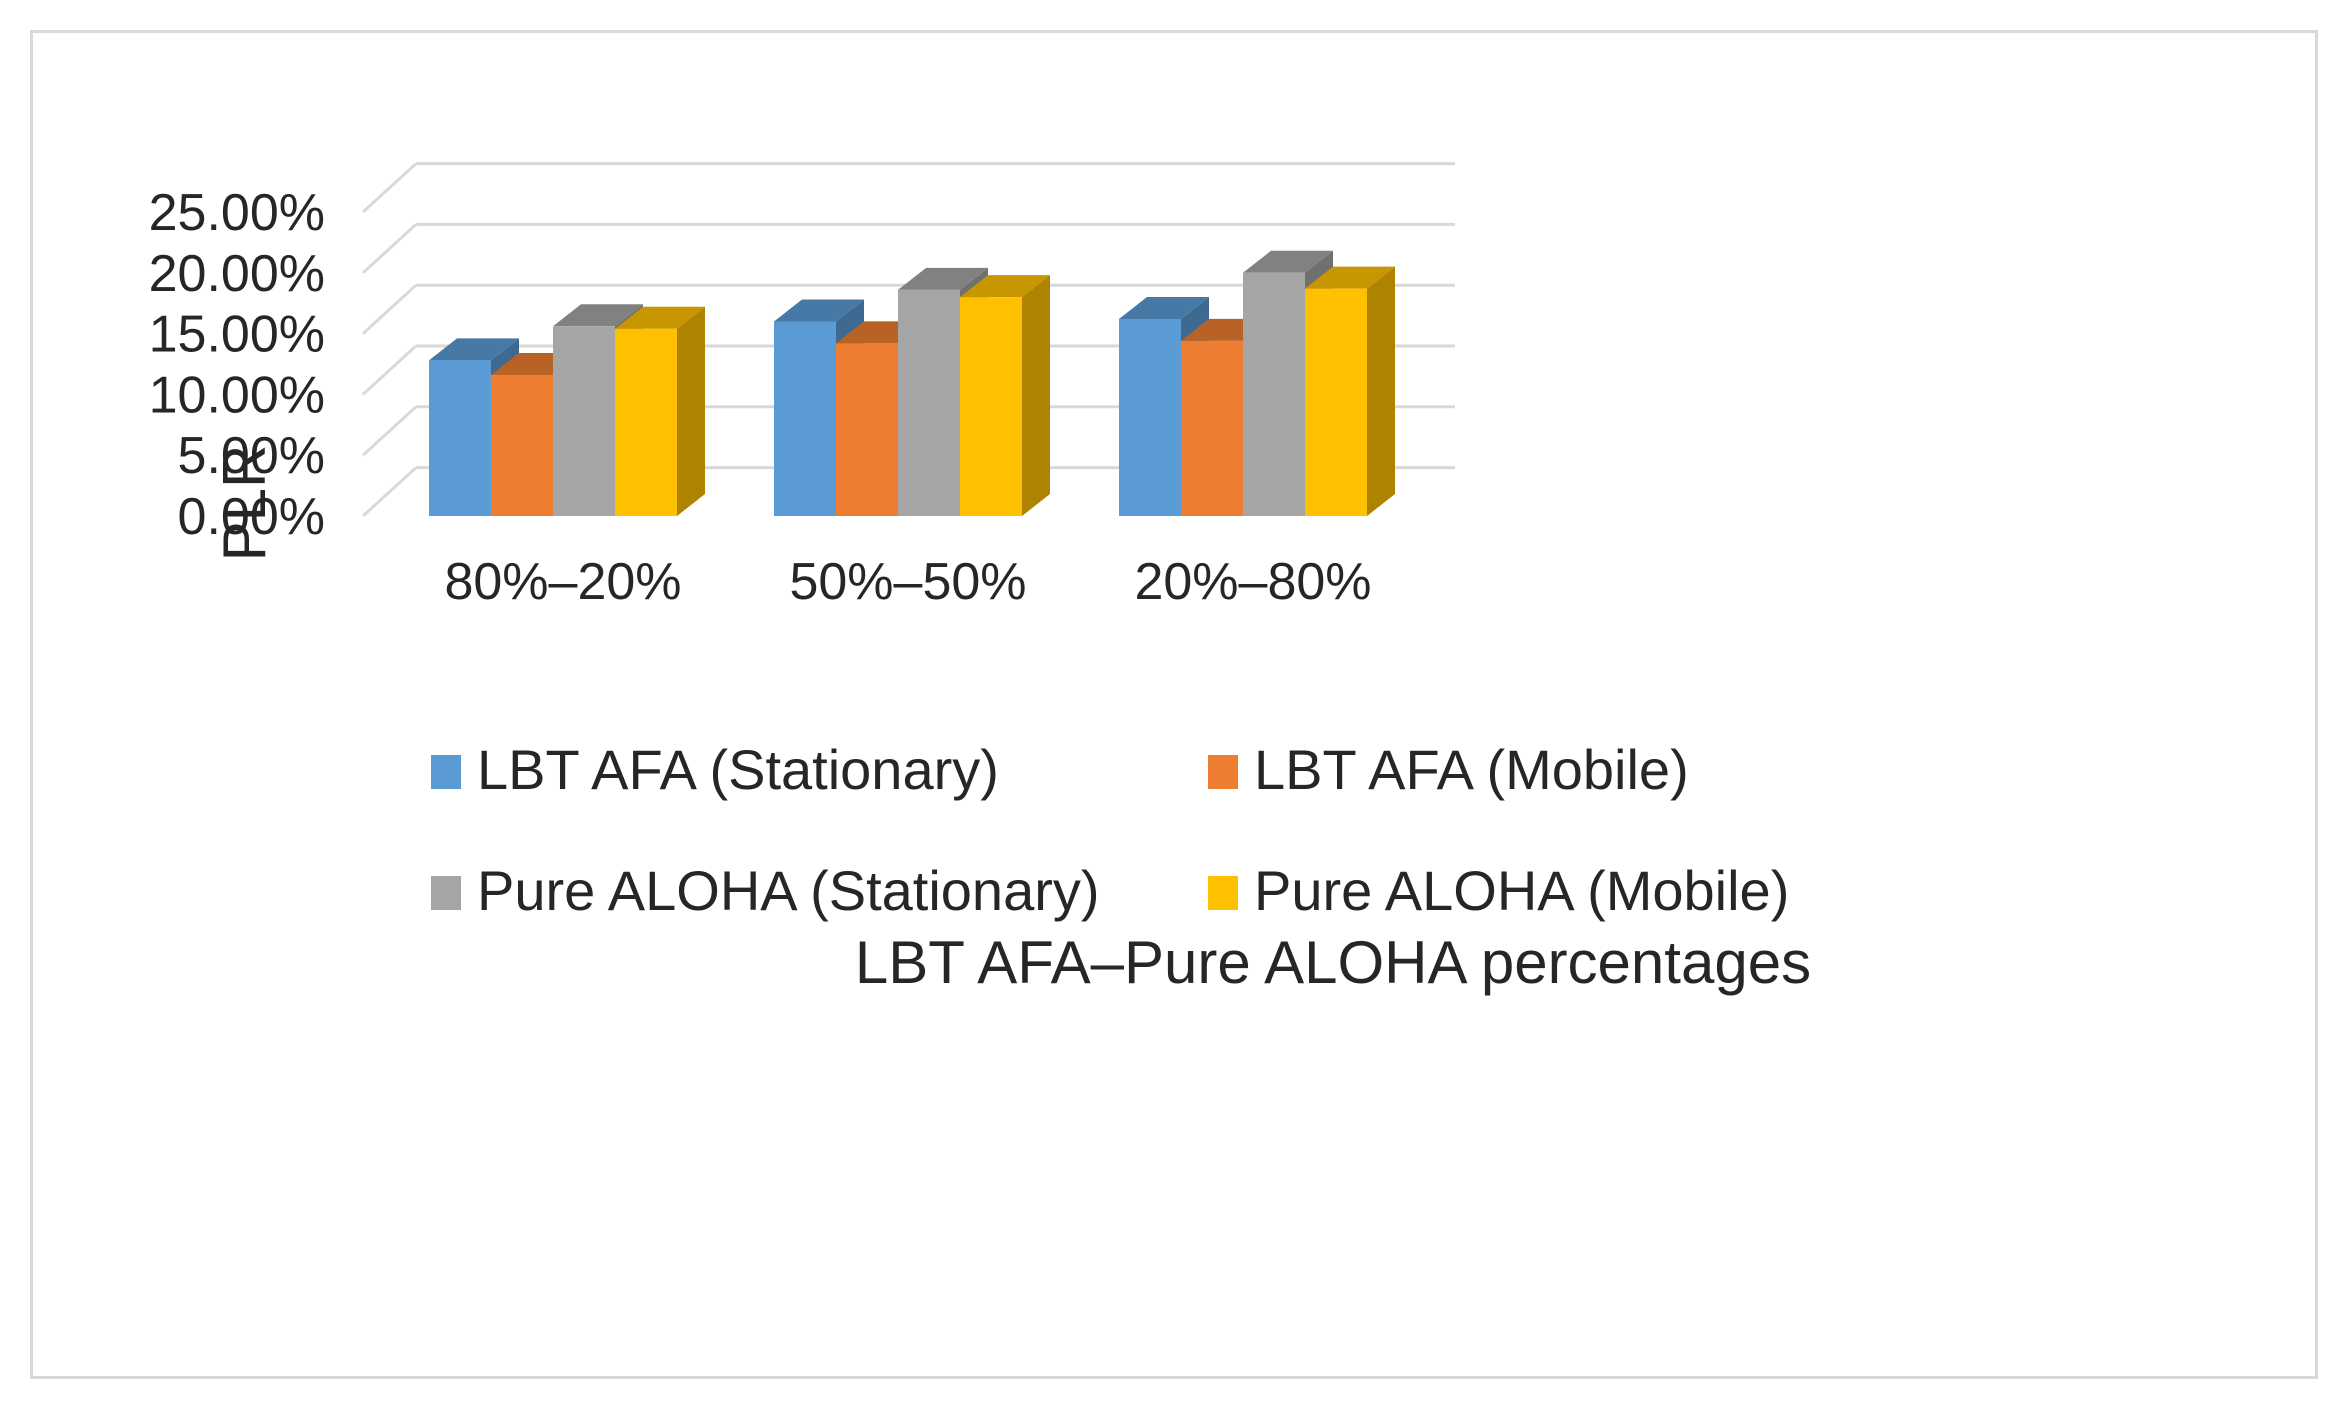 The width and height of the screenshot is (2348, 1409). I want to click on y-tick-label: 20.00%, so click(237, 274).